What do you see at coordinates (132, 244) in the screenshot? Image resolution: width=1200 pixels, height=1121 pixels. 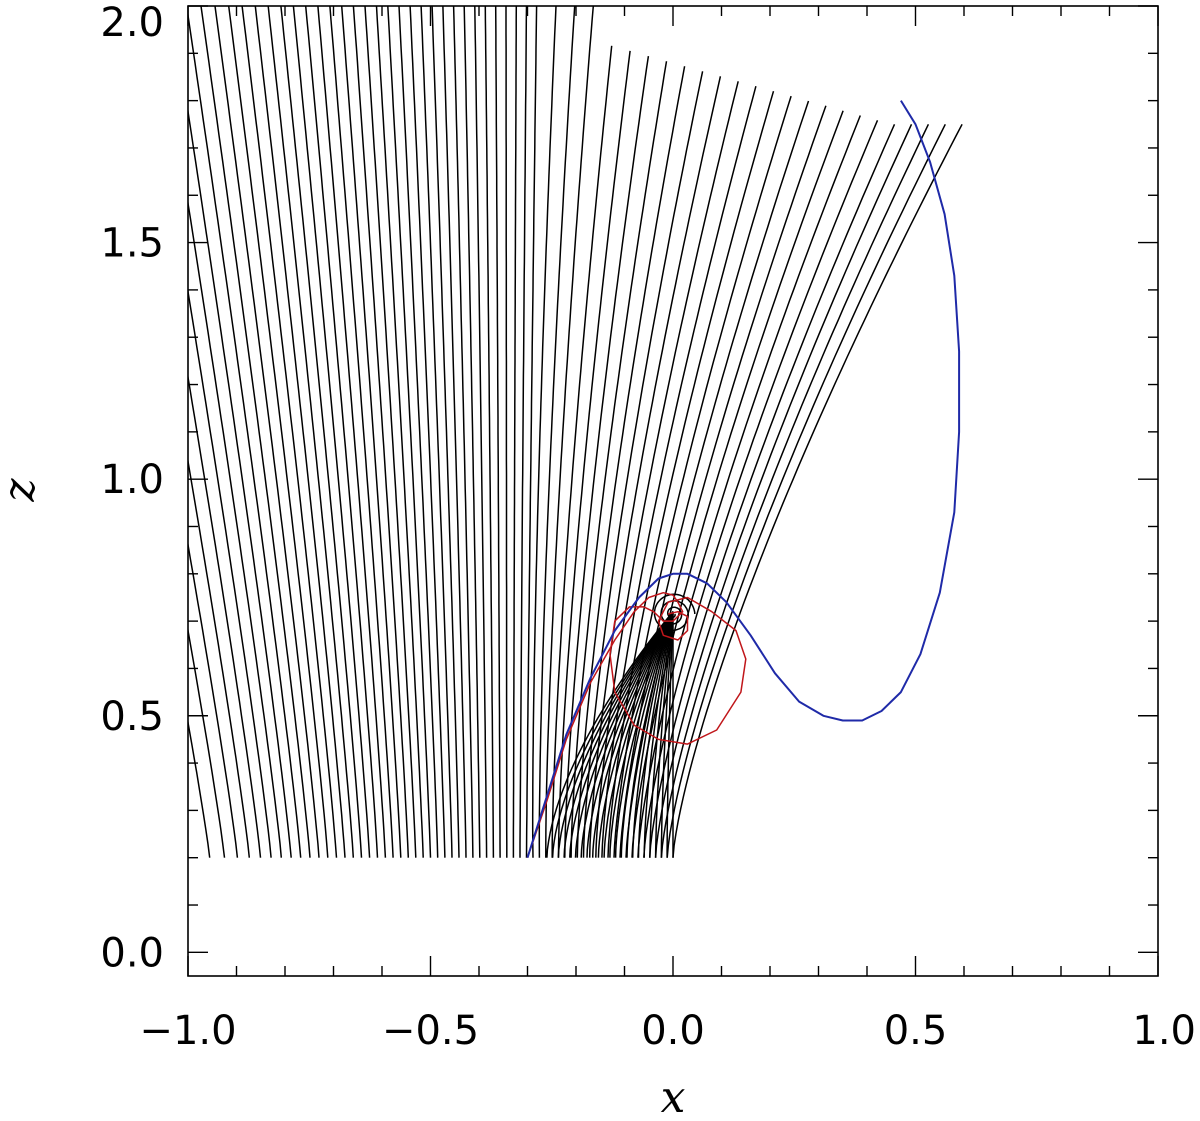 I see `y-tick-label: 1.5` at bounding box center [132, 244].